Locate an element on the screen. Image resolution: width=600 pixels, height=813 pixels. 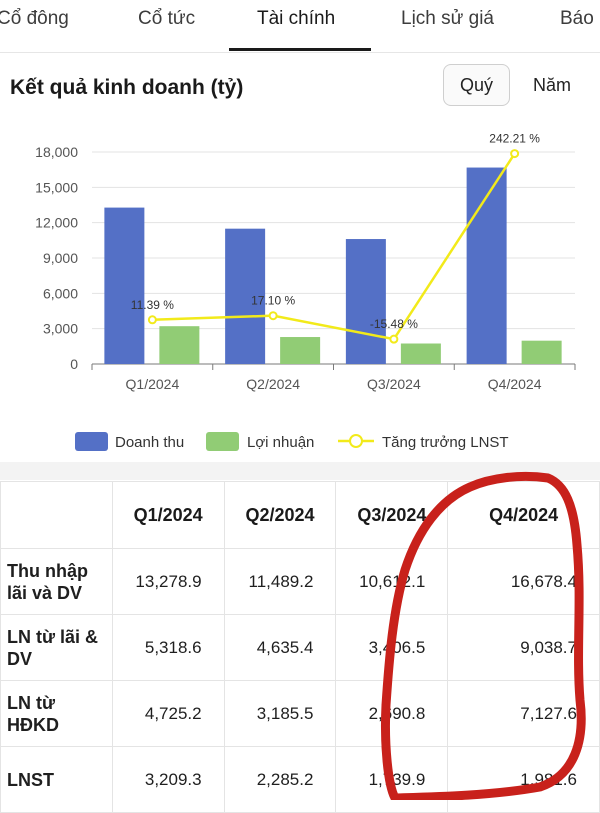
row-label-line: lãi và DV is located at coordinates (45, 592).